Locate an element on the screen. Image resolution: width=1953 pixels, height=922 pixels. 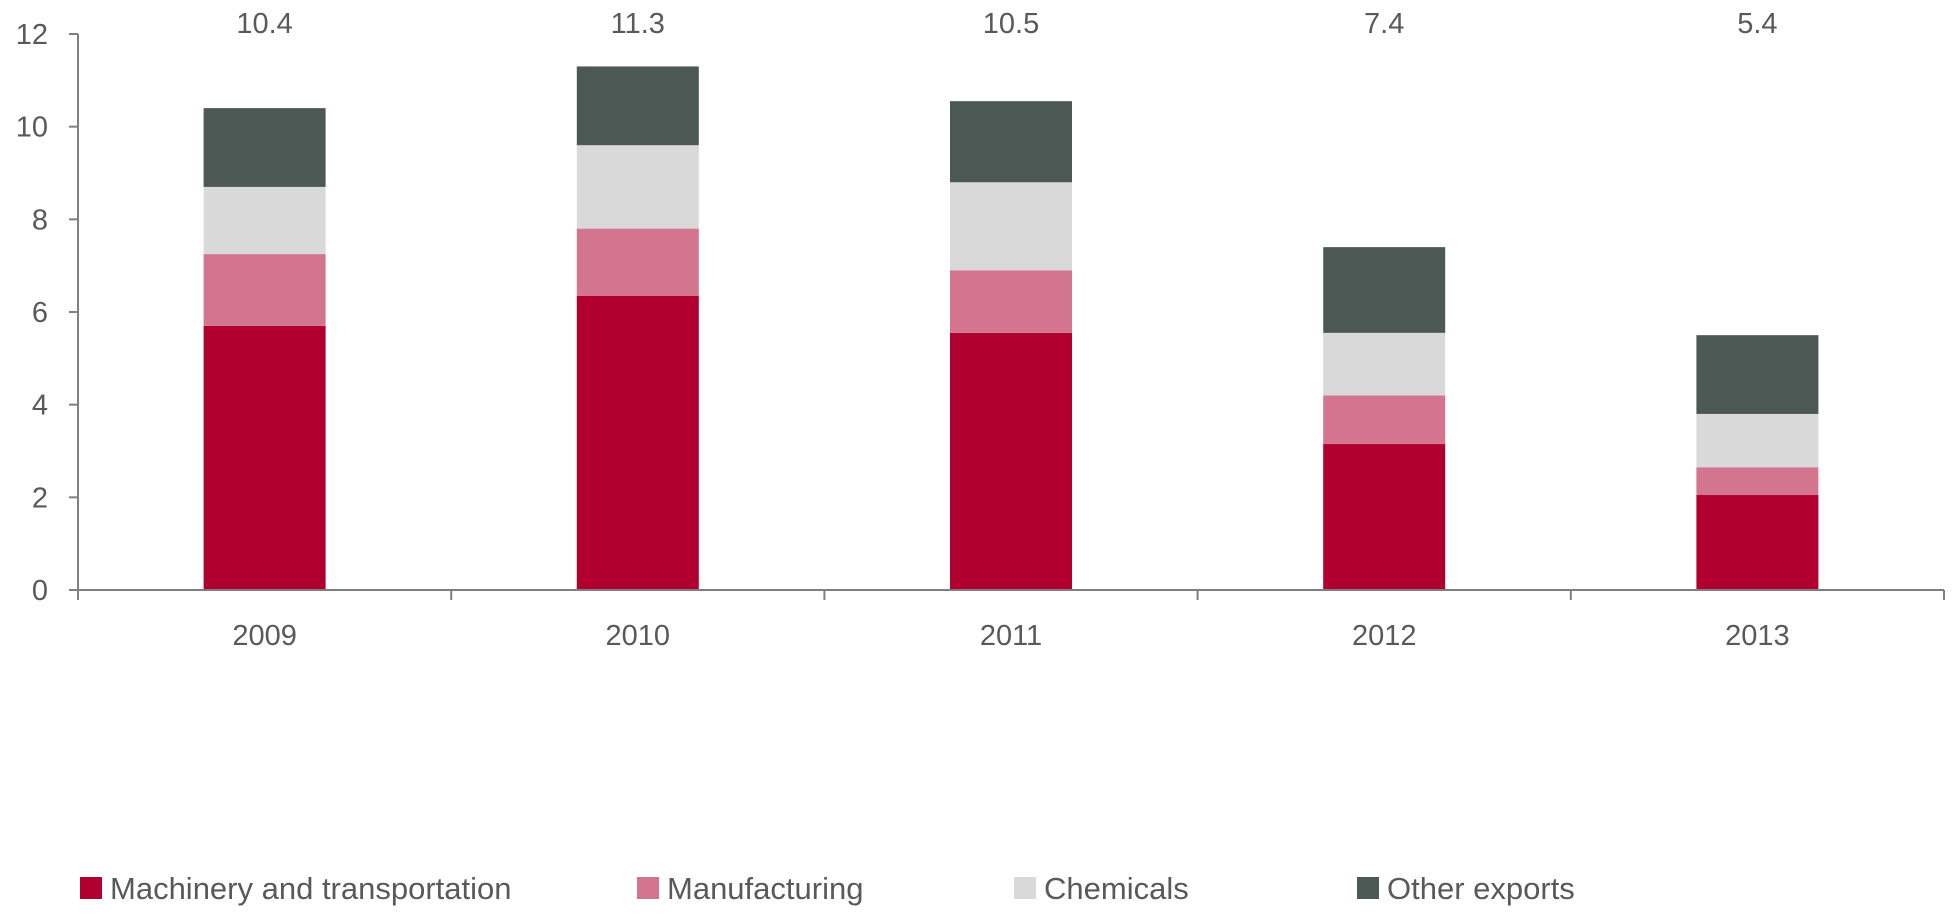
x-tick-label: 2012 is located at coordinates (1384, 636).